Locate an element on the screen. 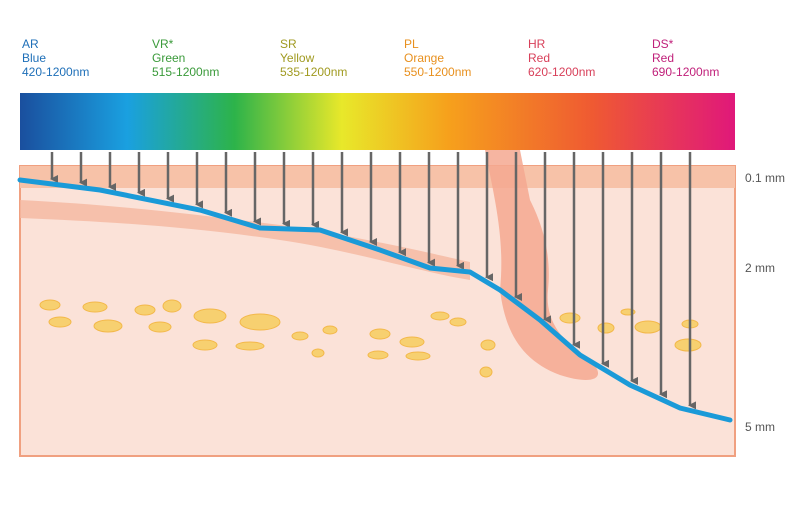 This screenshot has height=510, width=805. filter-code: VR* is located at coordinates (163, 44).